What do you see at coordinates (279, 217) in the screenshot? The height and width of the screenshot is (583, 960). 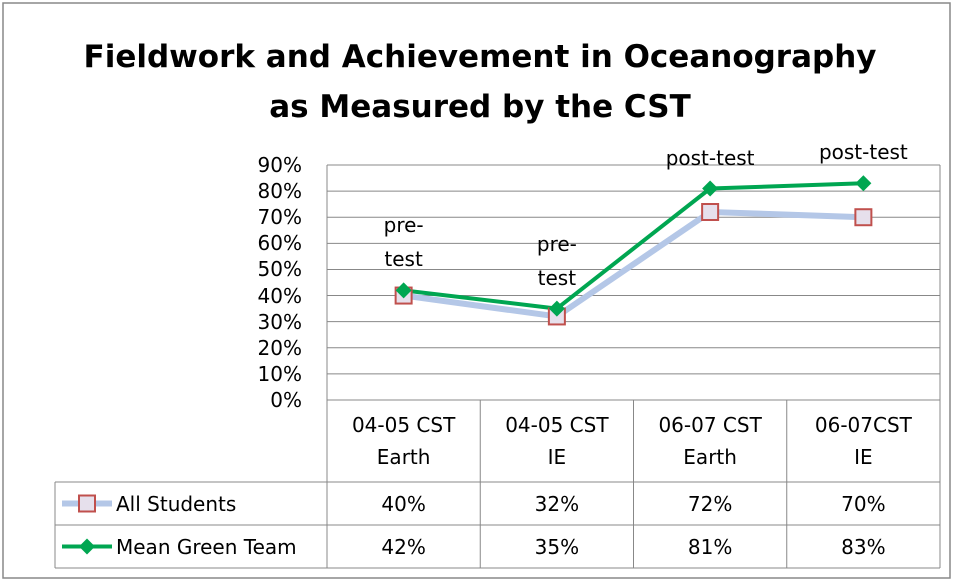 I see `y-tick-label: 70%` at bounding box center [279, 217].